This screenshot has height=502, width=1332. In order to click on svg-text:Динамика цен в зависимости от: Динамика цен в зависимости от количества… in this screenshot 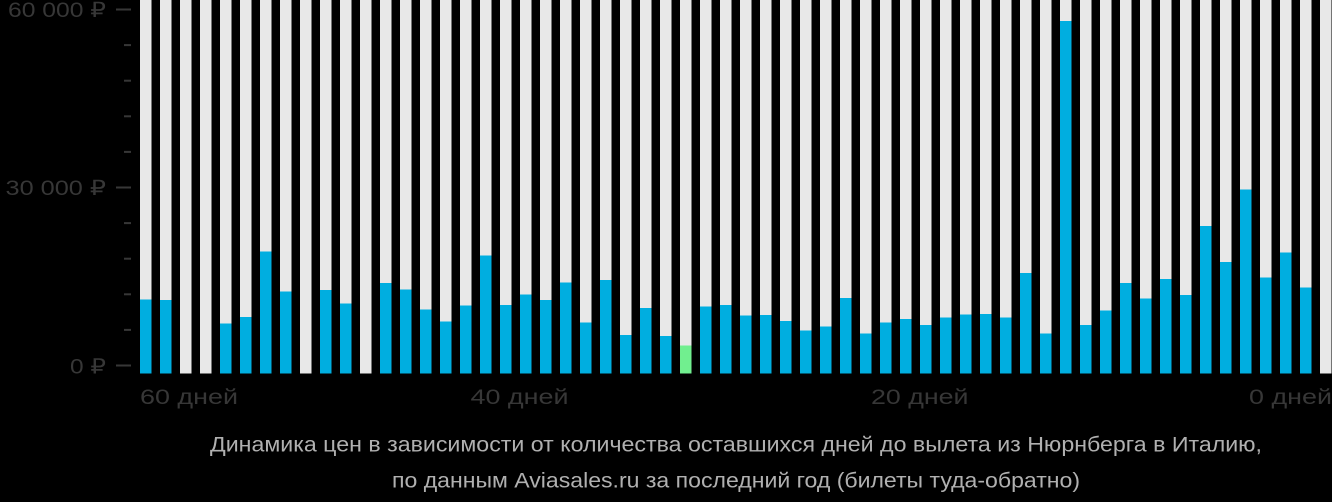, I will do `click(736, 445)`.